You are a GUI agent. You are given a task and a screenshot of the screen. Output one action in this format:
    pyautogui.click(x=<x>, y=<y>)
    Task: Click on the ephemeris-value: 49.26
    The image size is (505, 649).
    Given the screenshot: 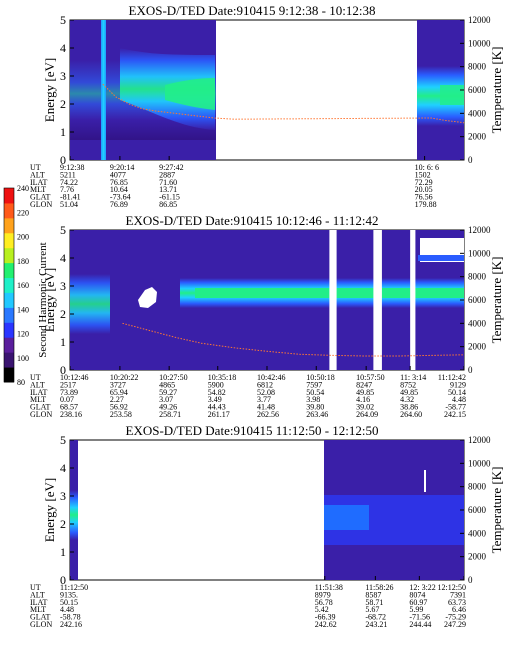 What is the action you would take?
    pyautogui.click(x=168, y=407)
    